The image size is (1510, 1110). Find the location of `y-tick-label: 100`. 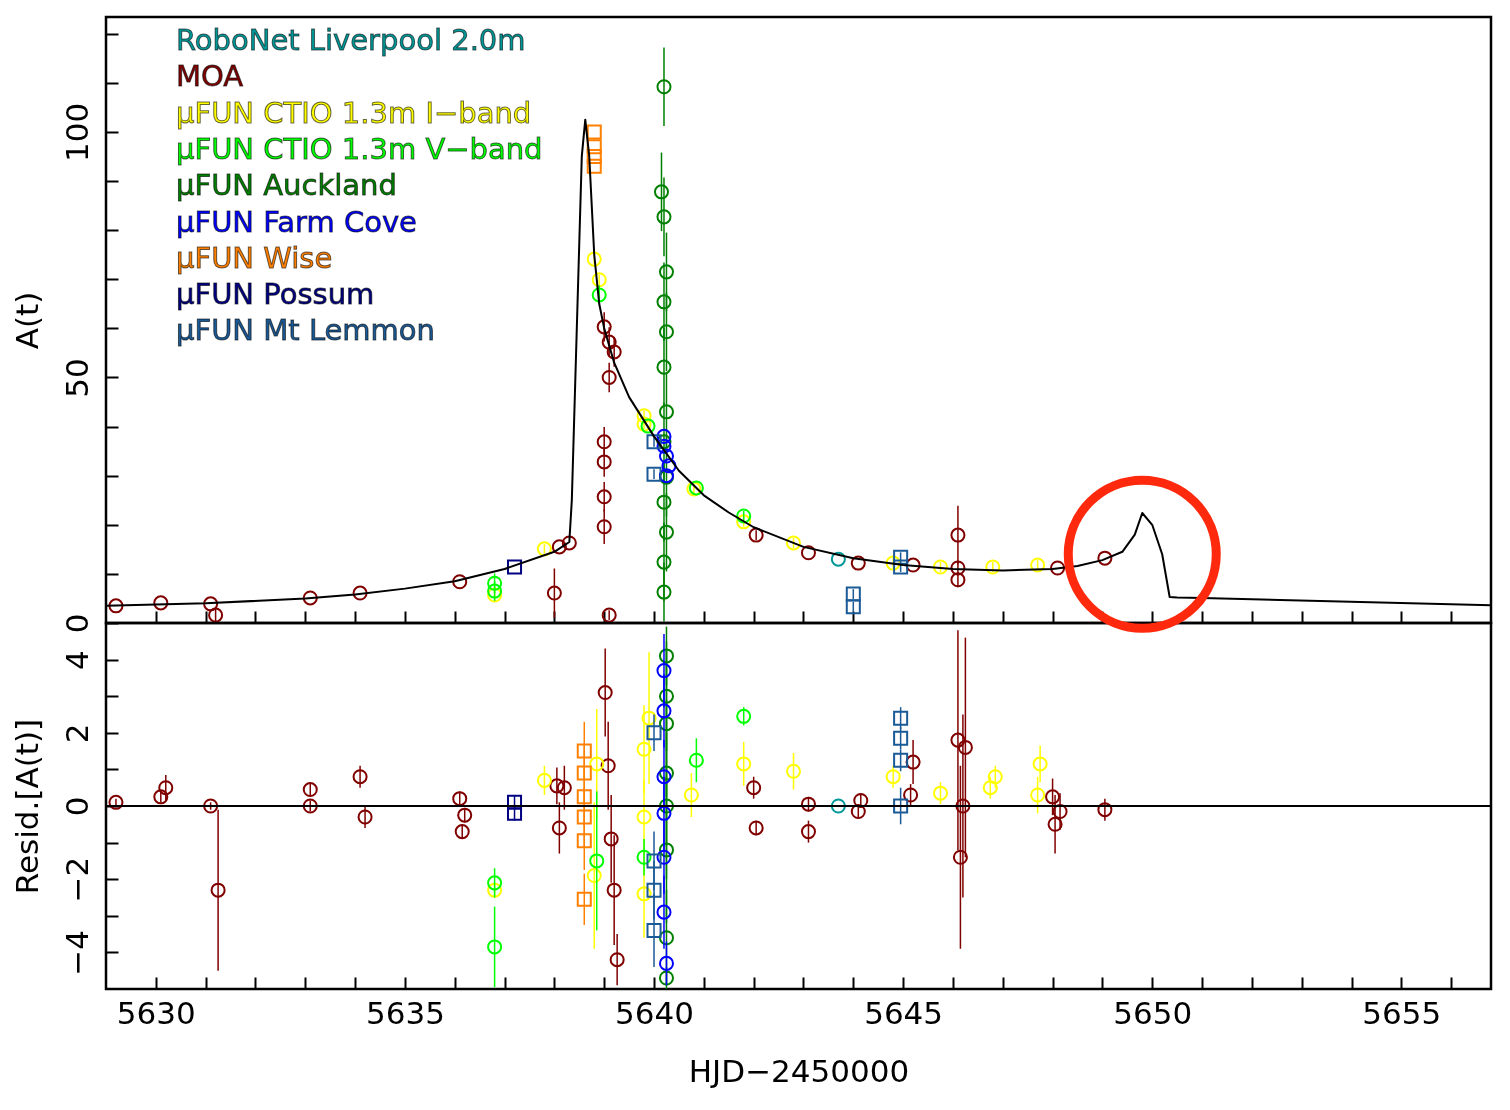

y-tick-label: 100 is located at coordinates (76, 132).